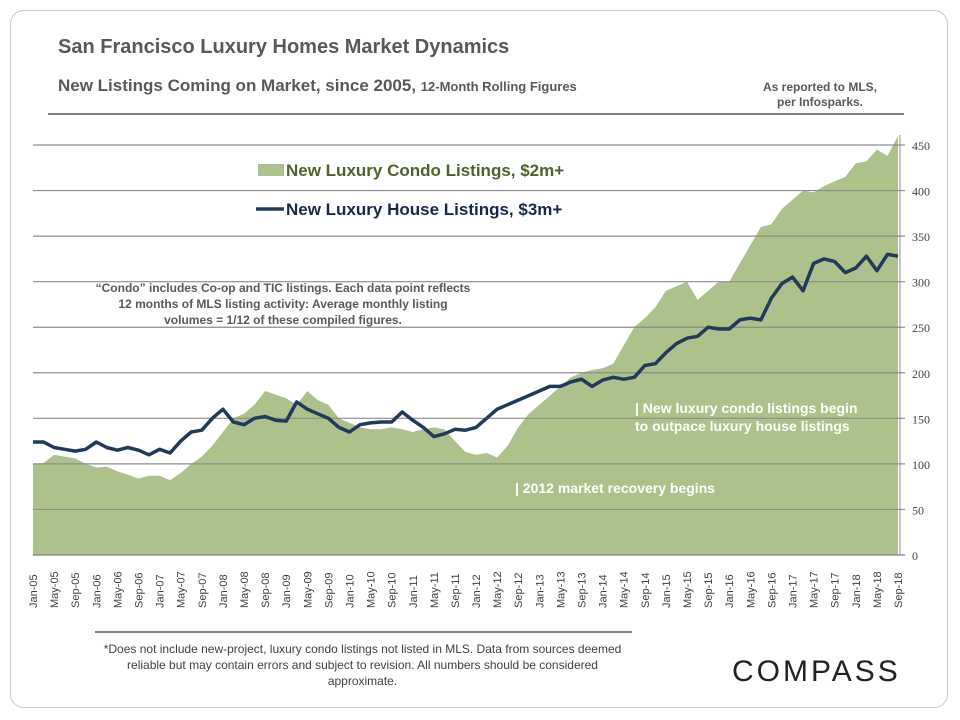 This screenshot has height=720, width=960. What do you see at coordinates (456, 590) in the screenshot?
I see `x-tick-label: Sep-11` at bounding box center [456, 590].